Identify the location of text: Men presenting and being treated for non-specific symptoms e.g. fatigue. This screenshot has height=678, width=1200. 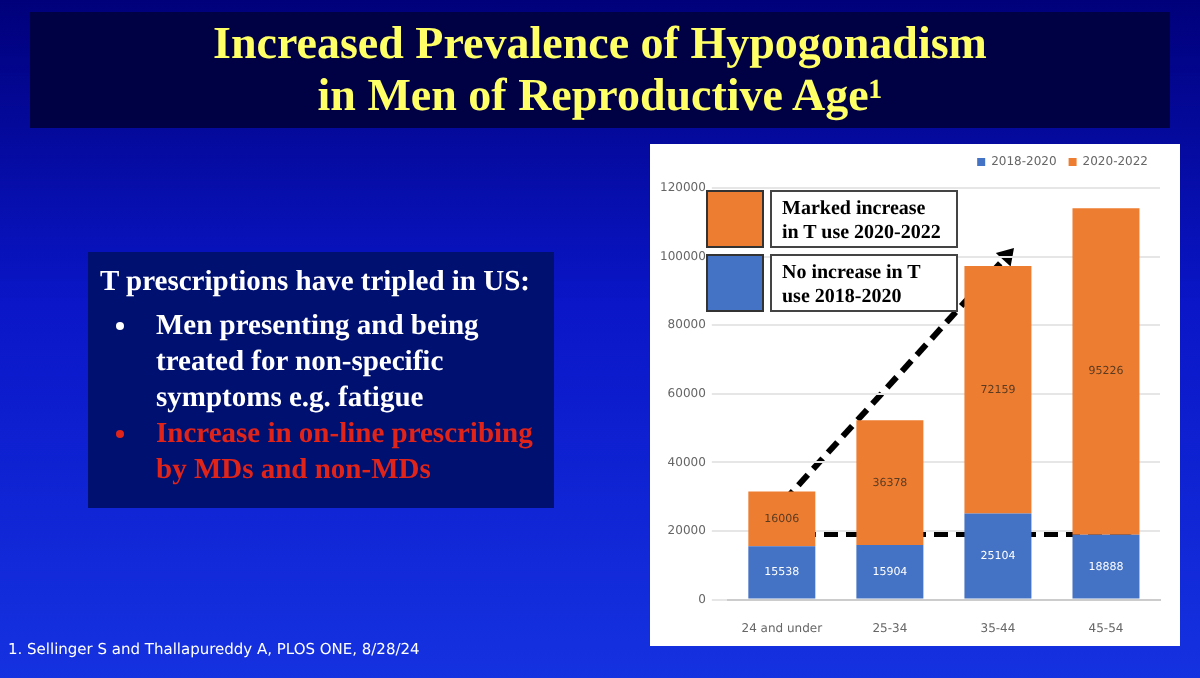
(318, 362).